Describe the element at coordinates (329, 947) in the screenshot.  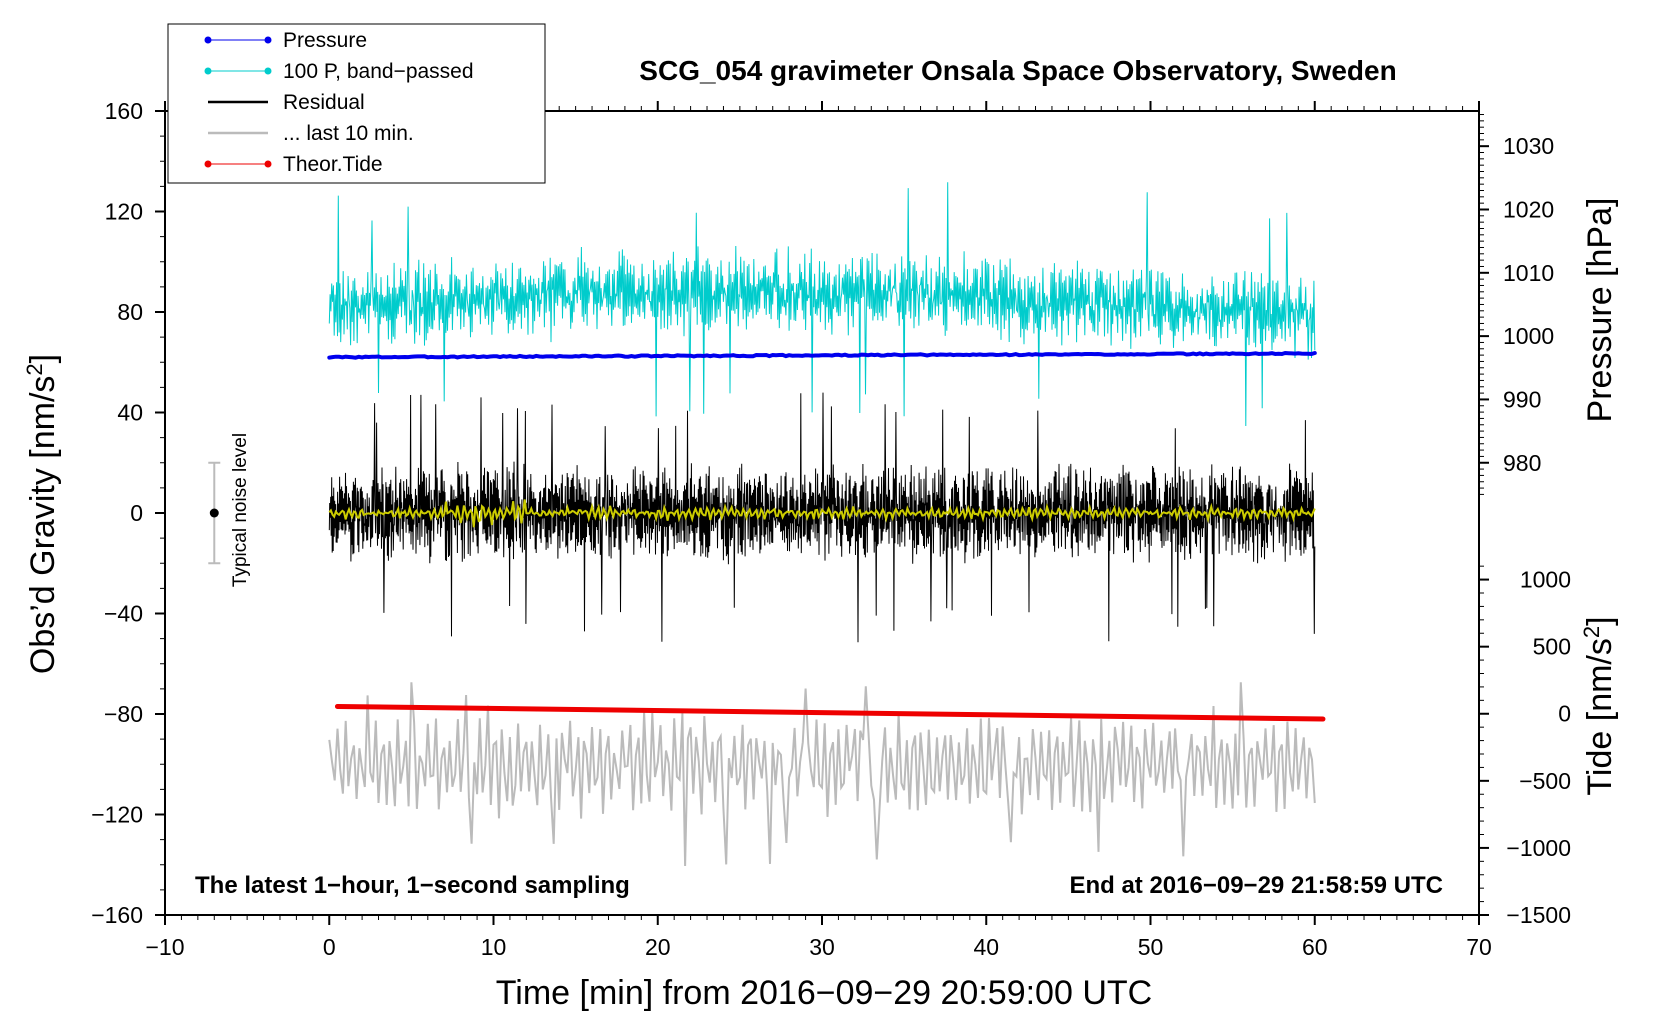
I see `x-tick-label: 0` at that location.